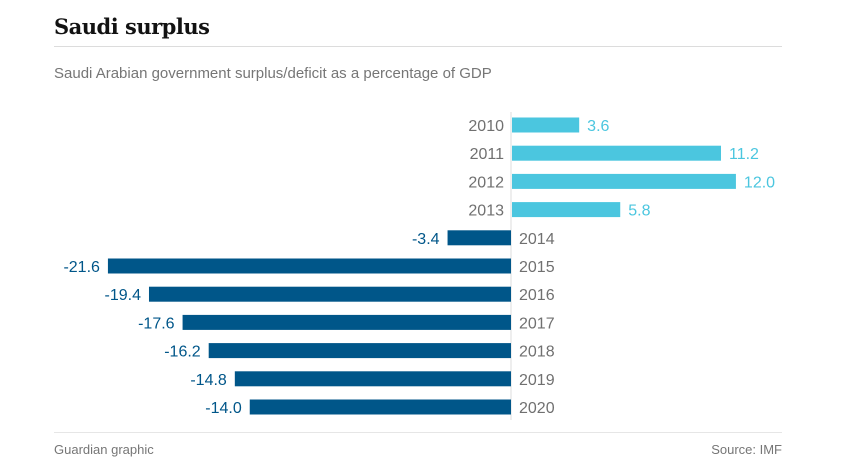 This screenshot has height=475, width=850. I want to click on year-label: 2012, so click(486, 182).